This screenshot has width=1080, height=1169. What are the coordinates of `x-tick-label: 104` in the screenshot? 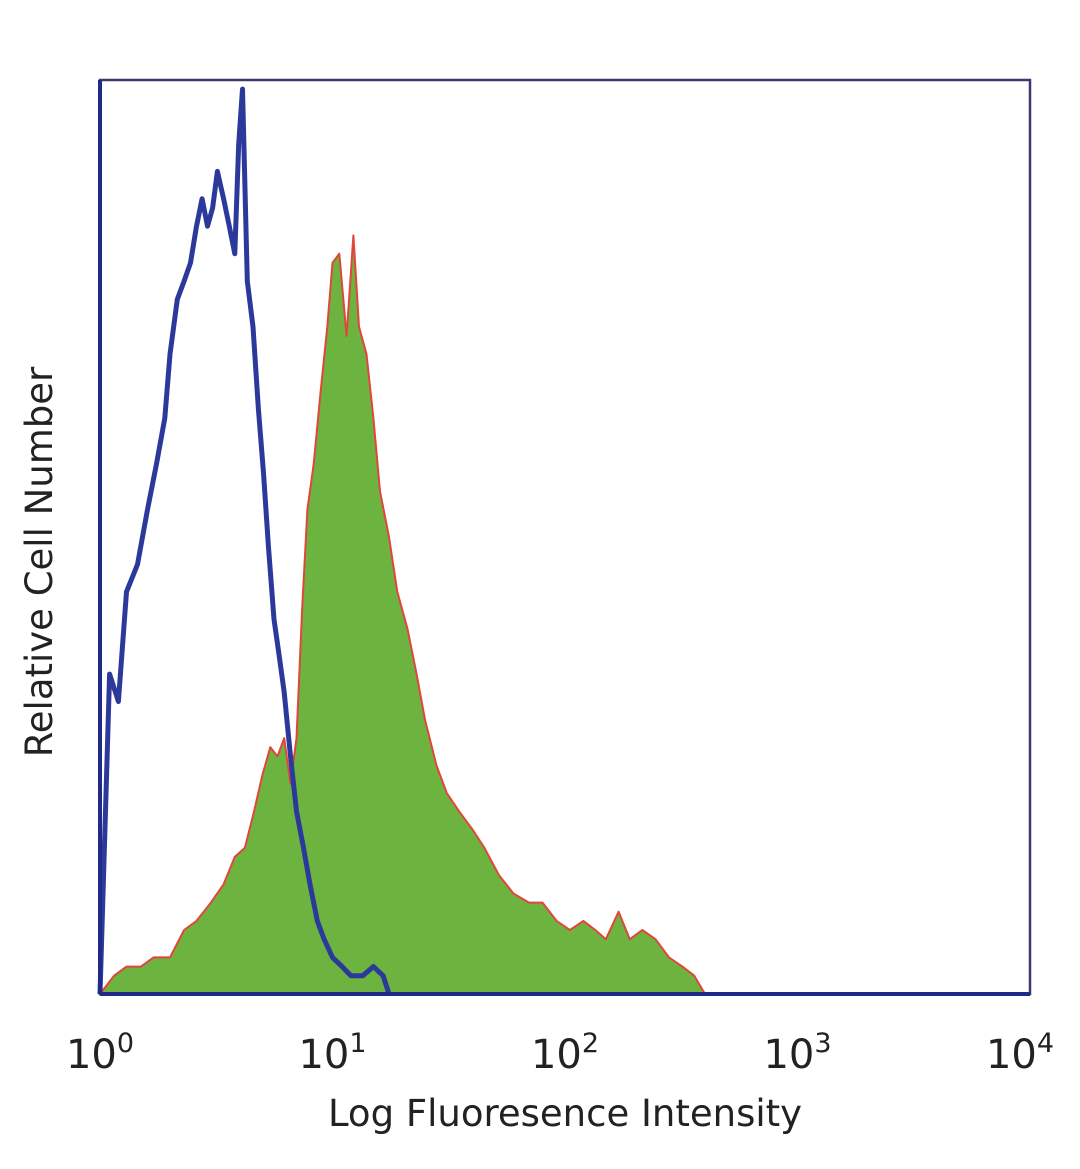 It's located at (1020, 1053).